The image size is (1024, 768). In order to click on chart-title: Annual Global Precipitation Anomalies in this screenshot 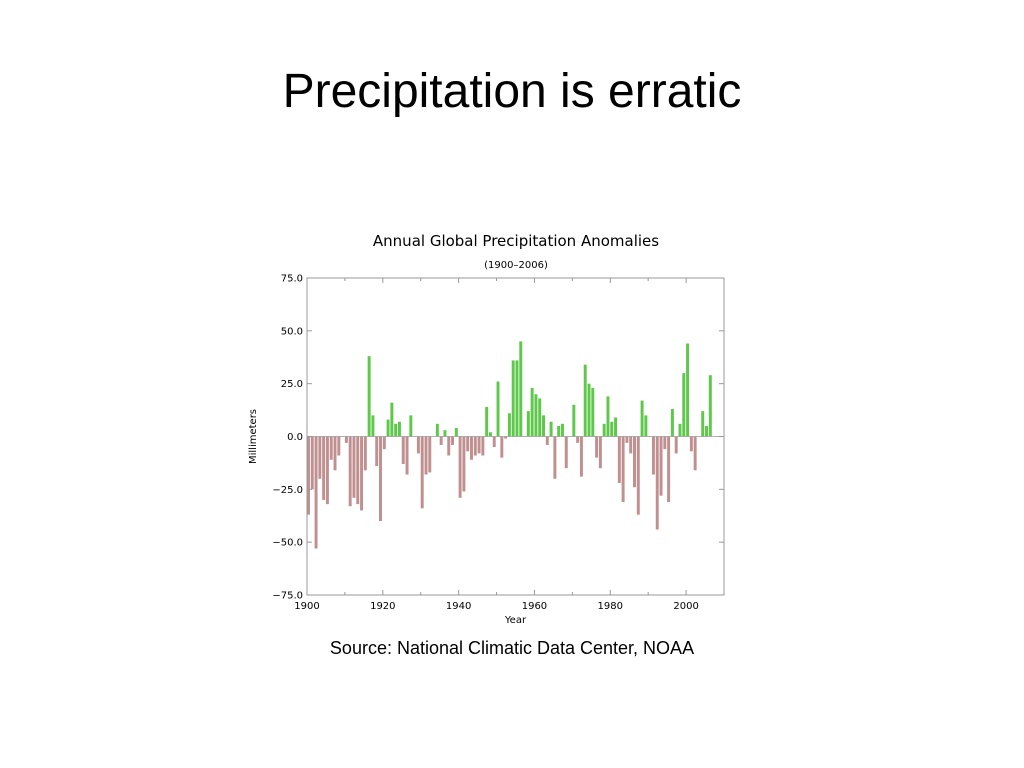, I will do `click(516, 241)`.